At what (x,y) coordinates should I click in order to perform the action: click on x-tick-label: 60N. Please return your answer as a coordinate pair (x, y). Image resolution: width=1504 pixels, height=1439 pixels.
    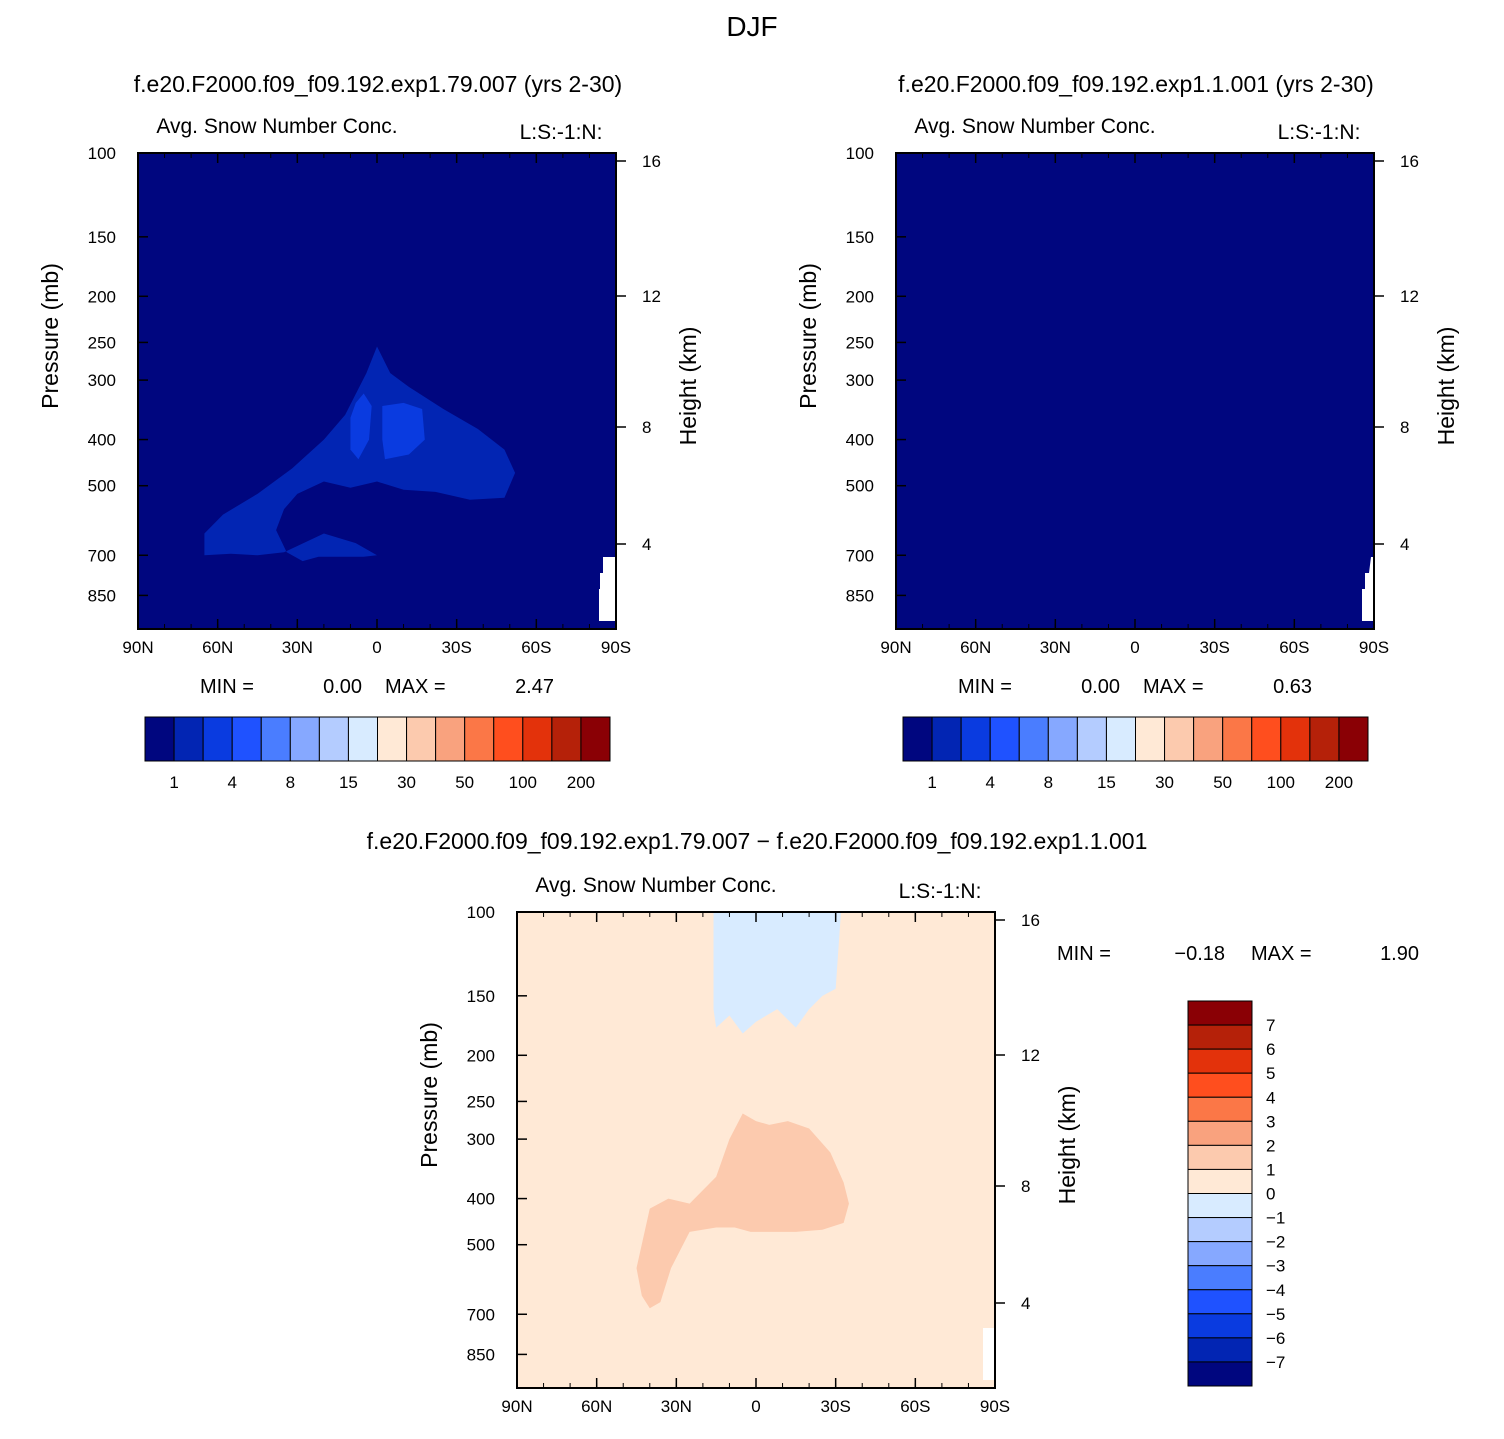
    Looking at the image, I should click on (217, 647).